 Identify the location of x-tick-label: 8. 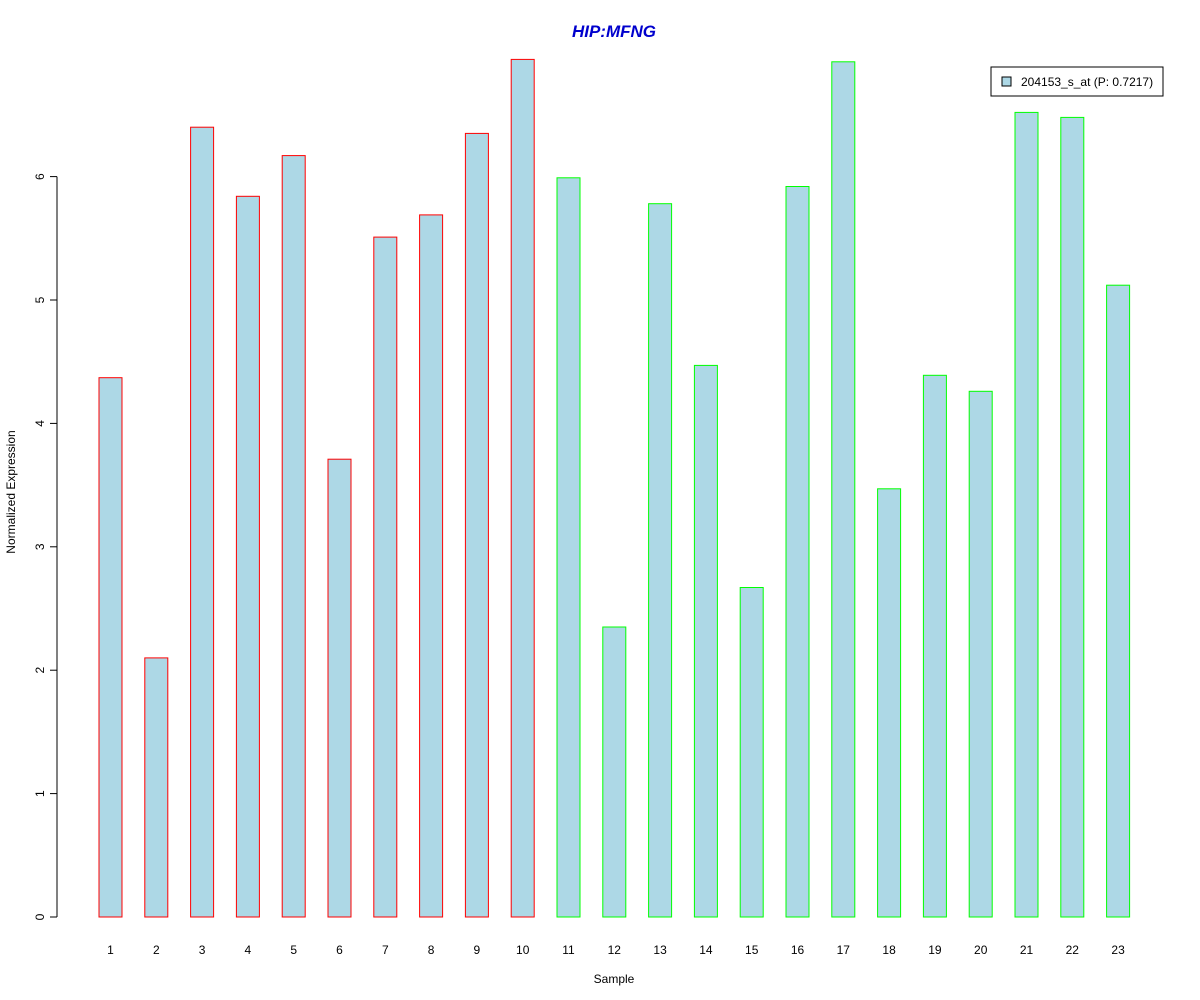
(431, 950).